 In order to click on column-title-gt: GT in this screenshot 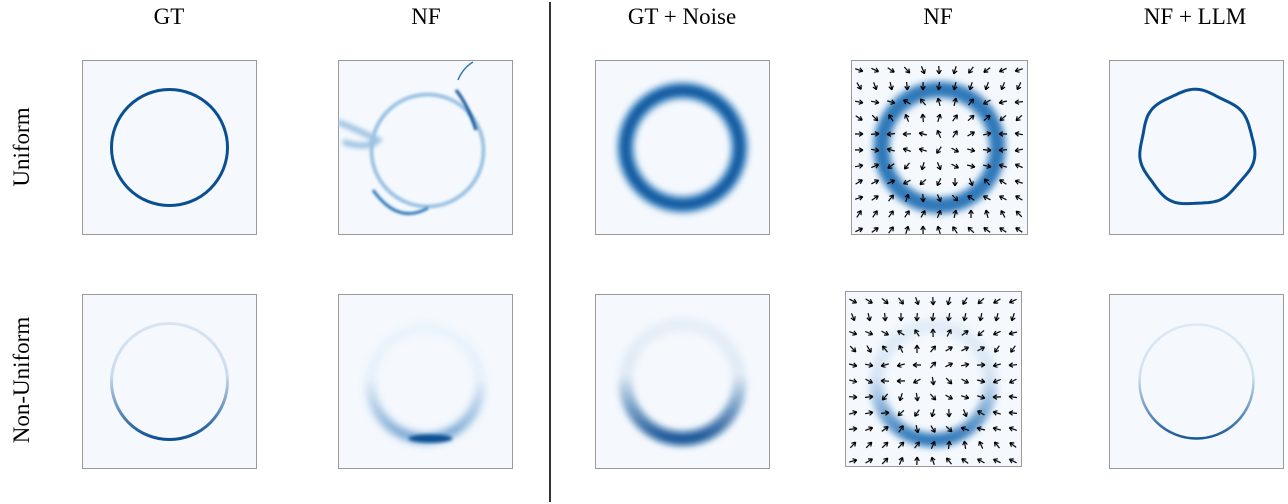, I will do `click(169, 16)`.